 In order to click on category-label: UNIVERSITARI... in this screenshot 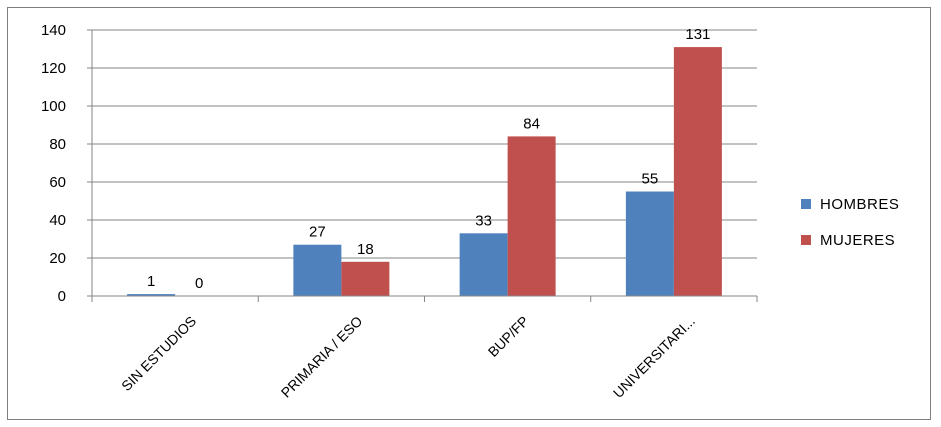, I will do `click(654, 357)`.